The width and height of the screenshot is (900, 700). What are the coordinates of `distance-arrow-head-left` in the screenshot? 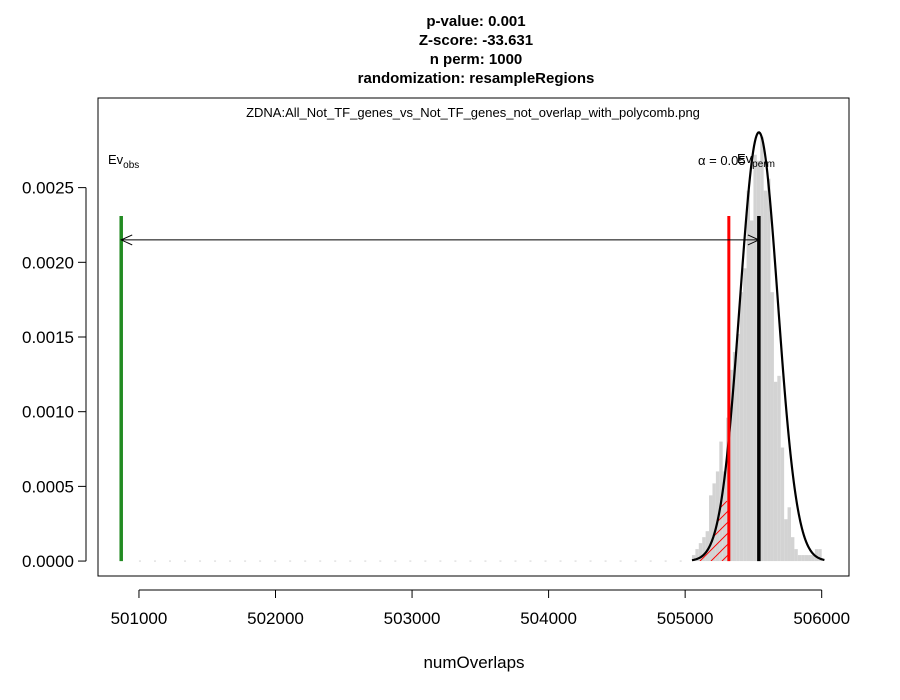 It's located at (126, 240).